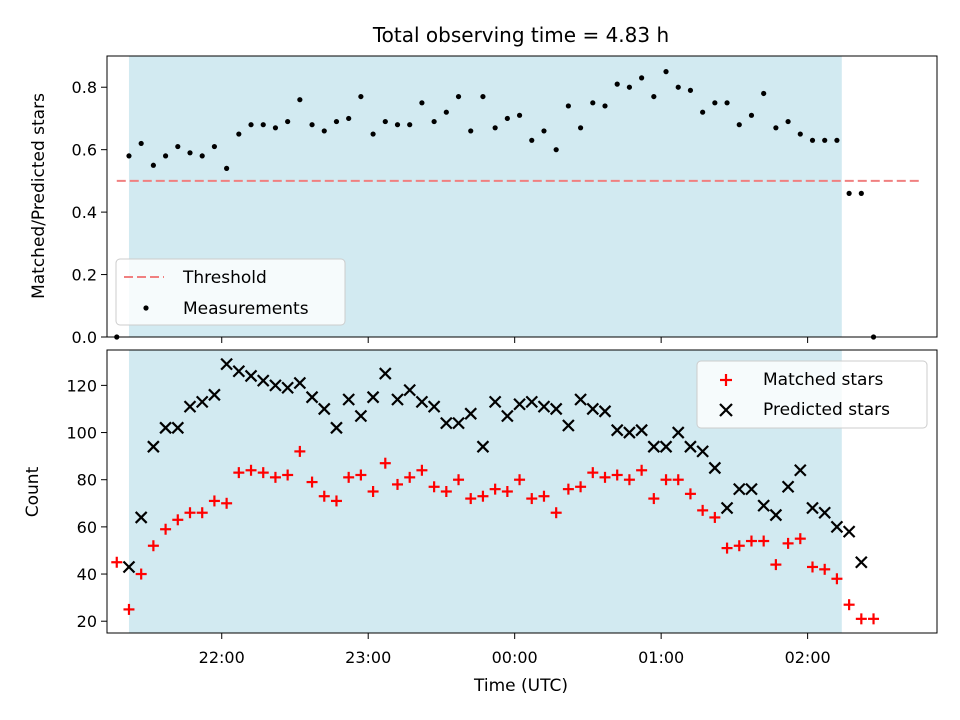 The image size is (960, 720). What do you see at coordinates (826, 410) in the screenshot?
I see `legend-predicted-label: Predicted stars` at bounding box center [826, 410].